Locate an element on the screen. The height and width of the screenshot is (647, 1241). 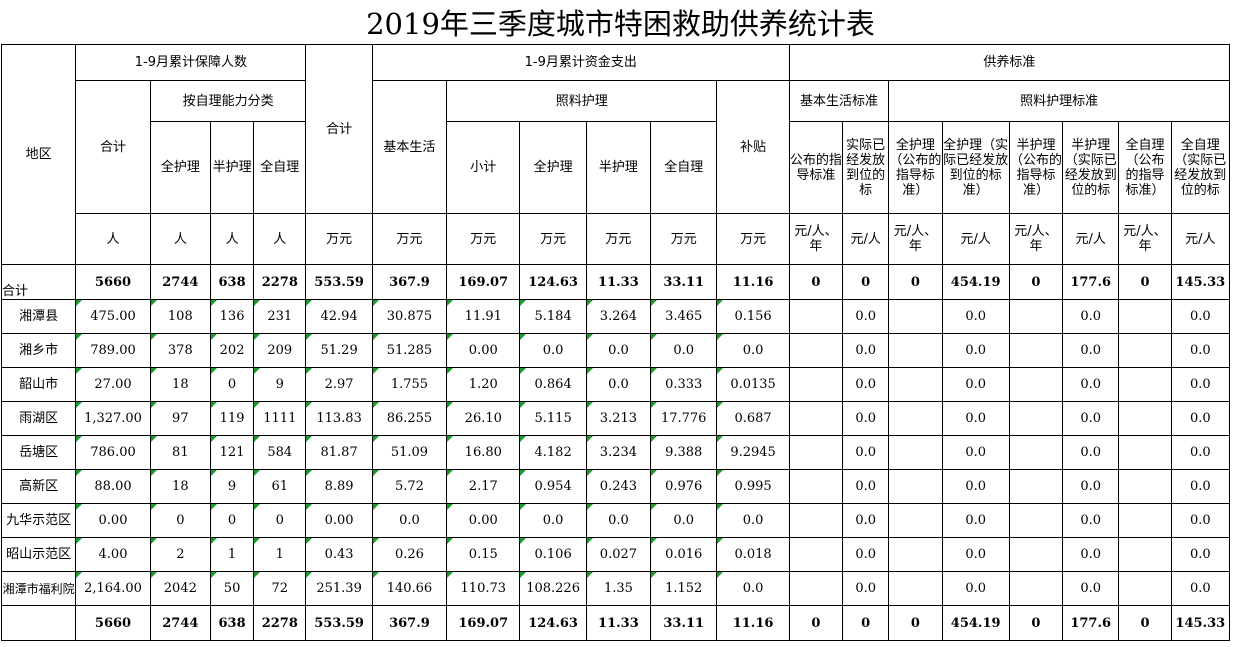
value-cell: 584 is located at coordinates (280, 452).